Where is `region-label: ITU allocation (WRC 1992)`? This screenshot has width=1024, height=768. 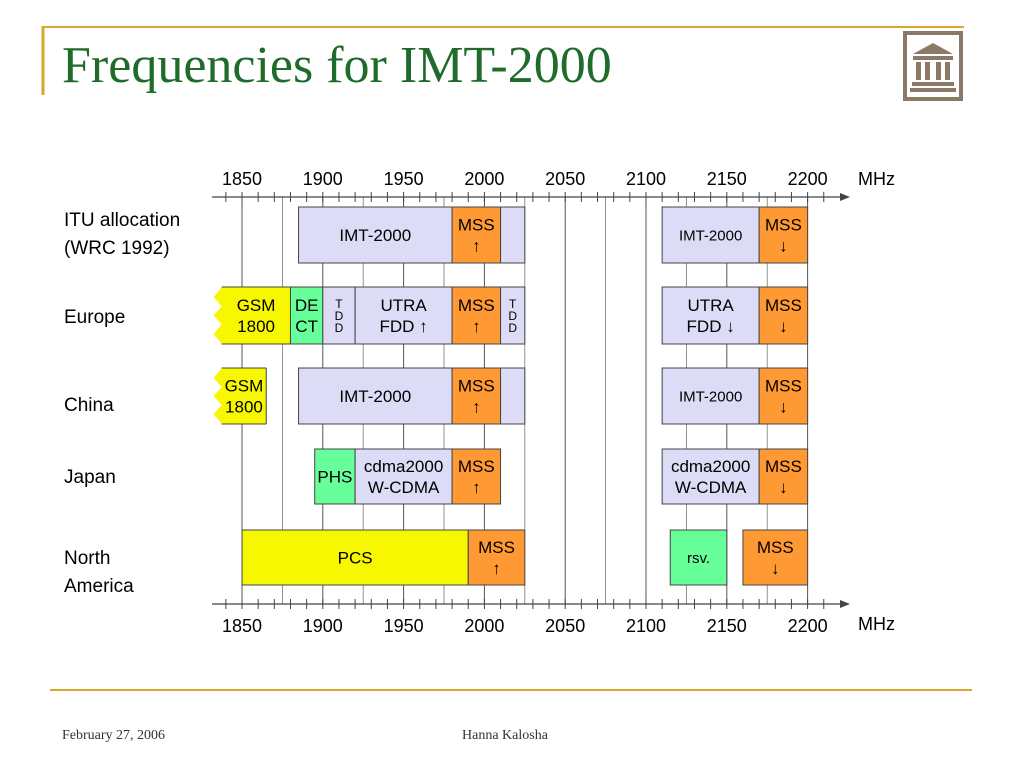 region-label: ITU allocation (WRC 1992) is located at coordinates (122, 234).